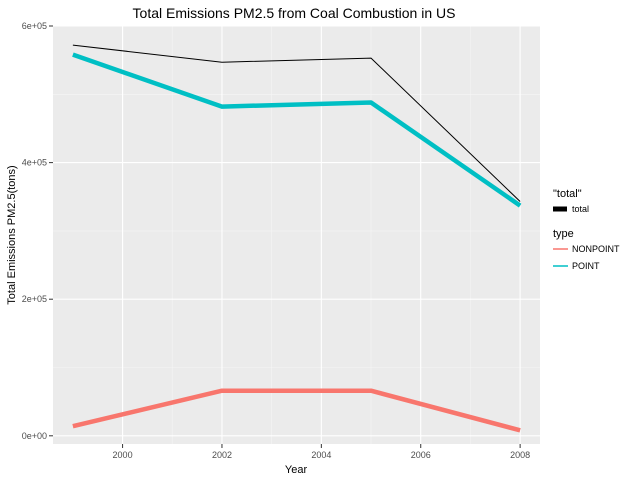 This screenshot has width=640, height=480. Describe the element at coordinates (563, 234) in the screenshot. I see `legend-title: type` at that location.